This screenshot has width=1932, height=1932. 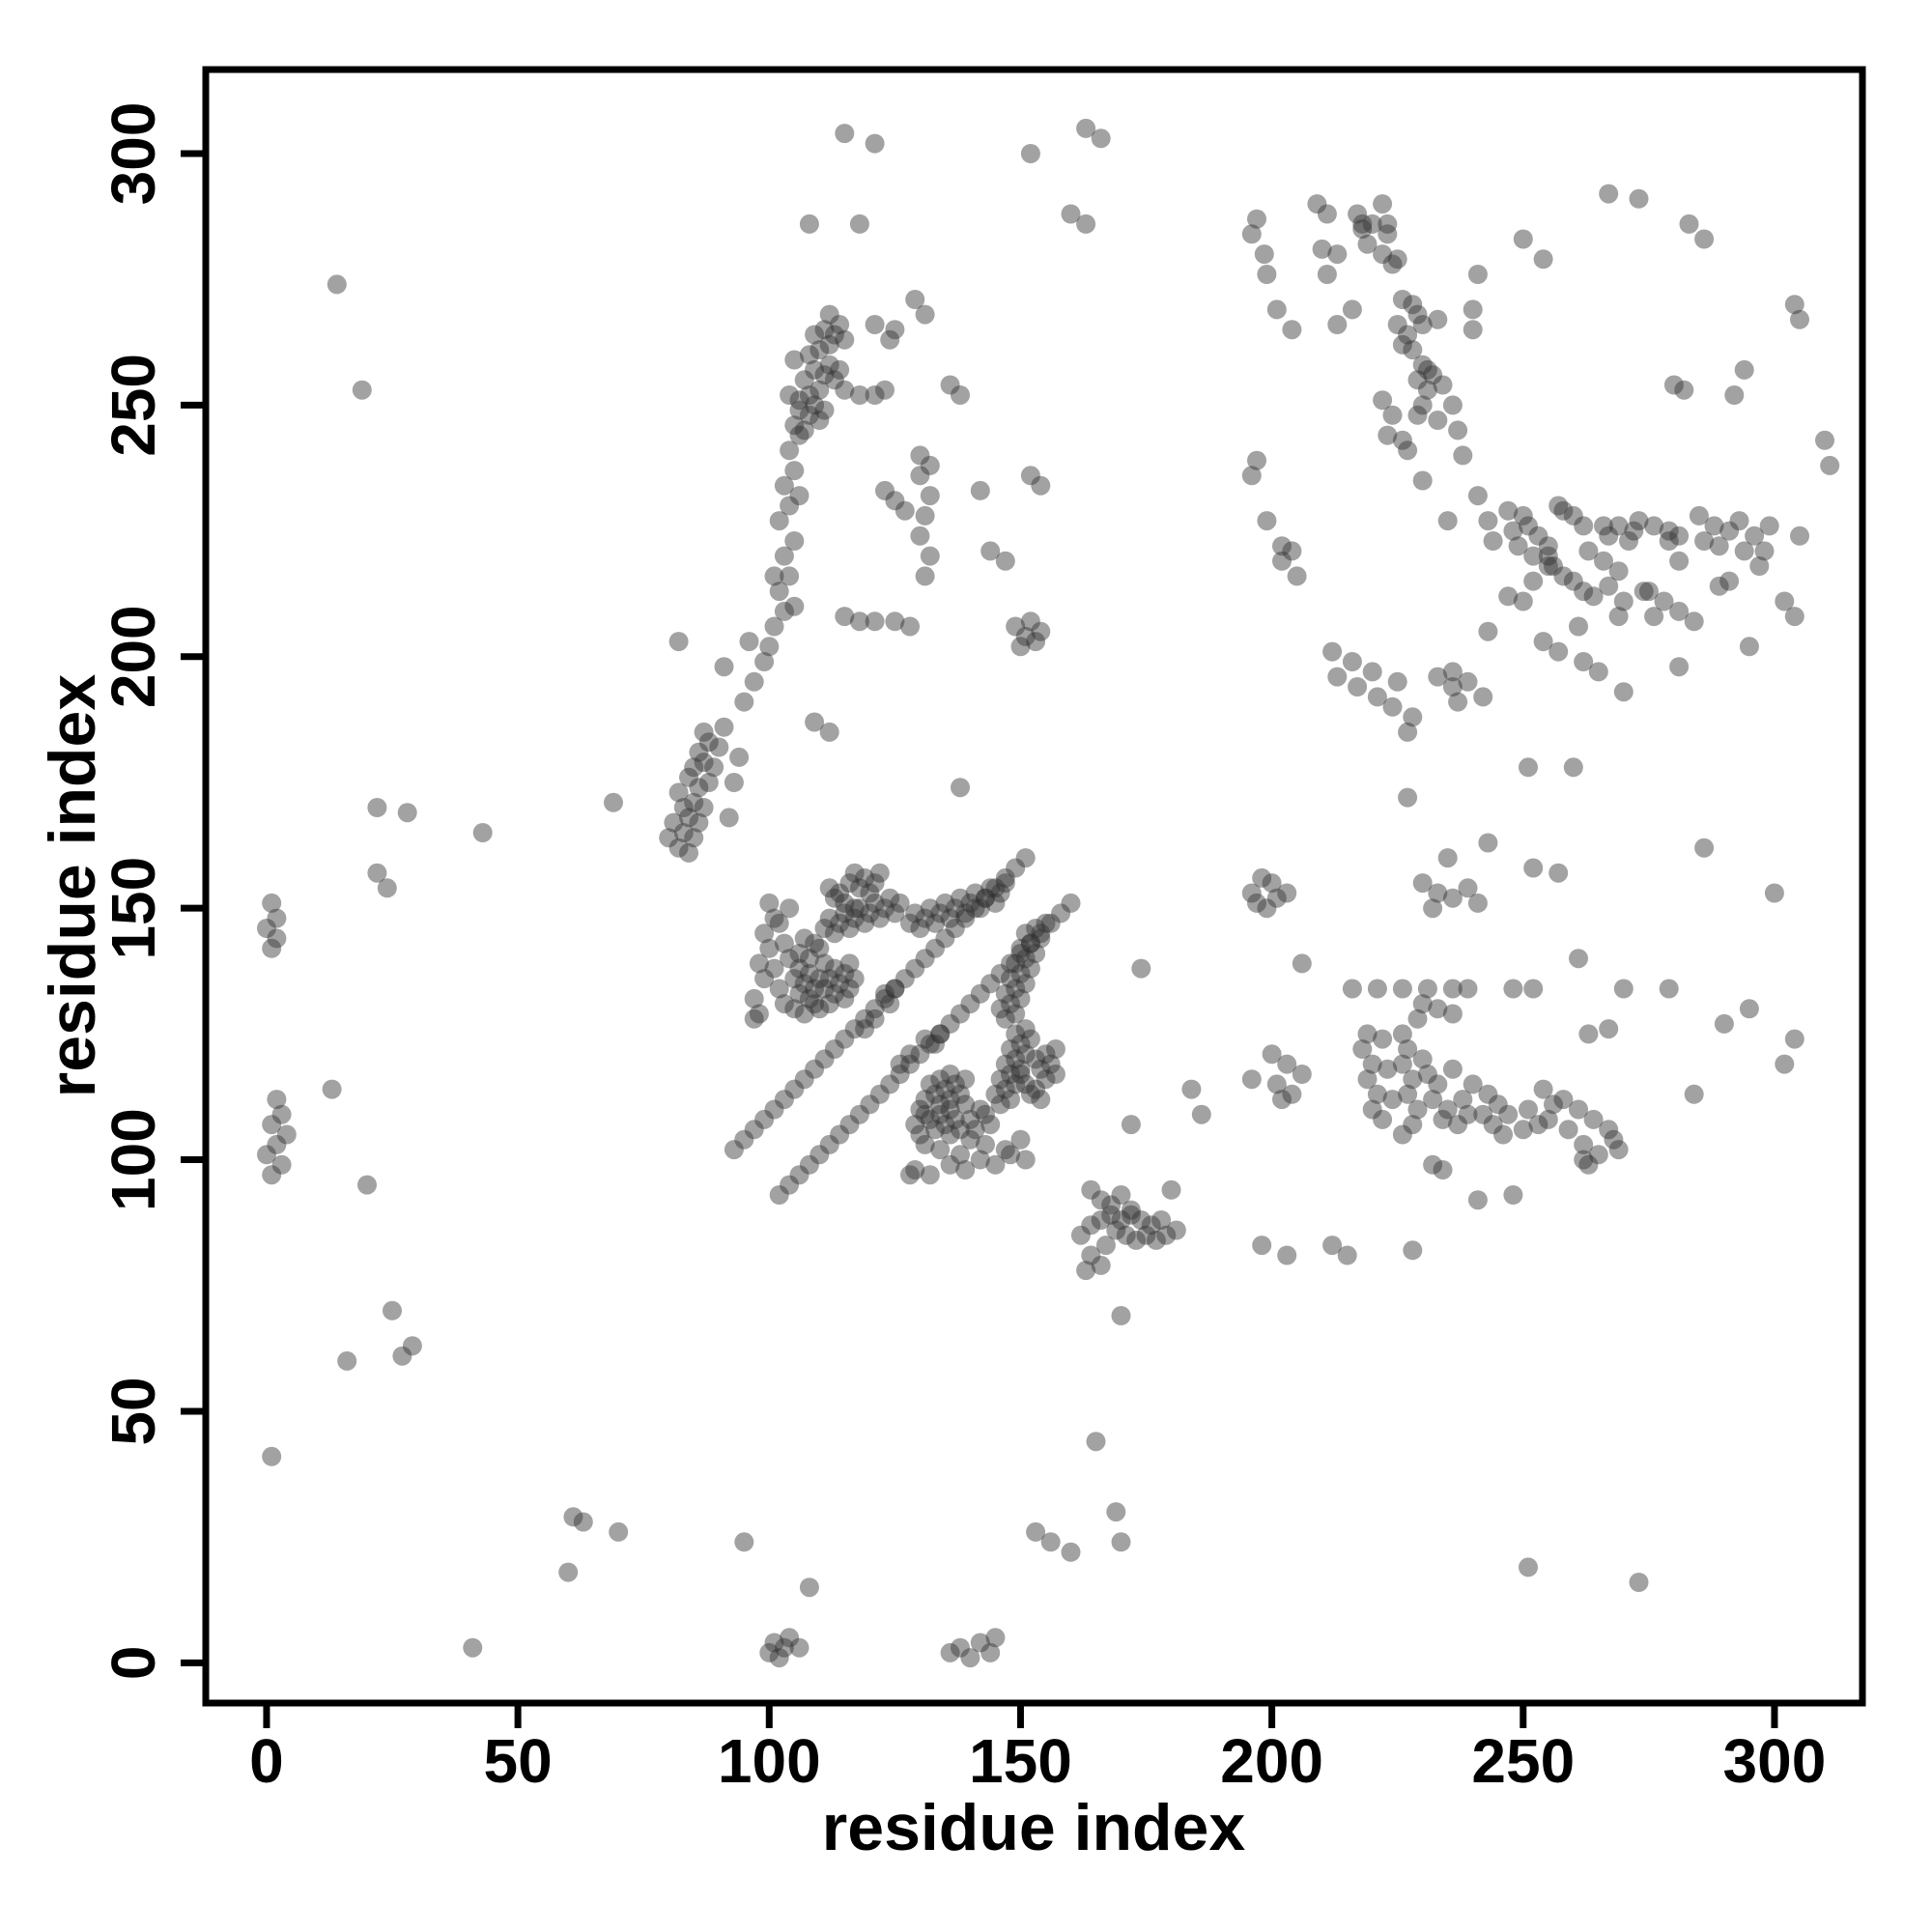 I want to click on y-axis-title: residue index, so click(x=72, y=886).